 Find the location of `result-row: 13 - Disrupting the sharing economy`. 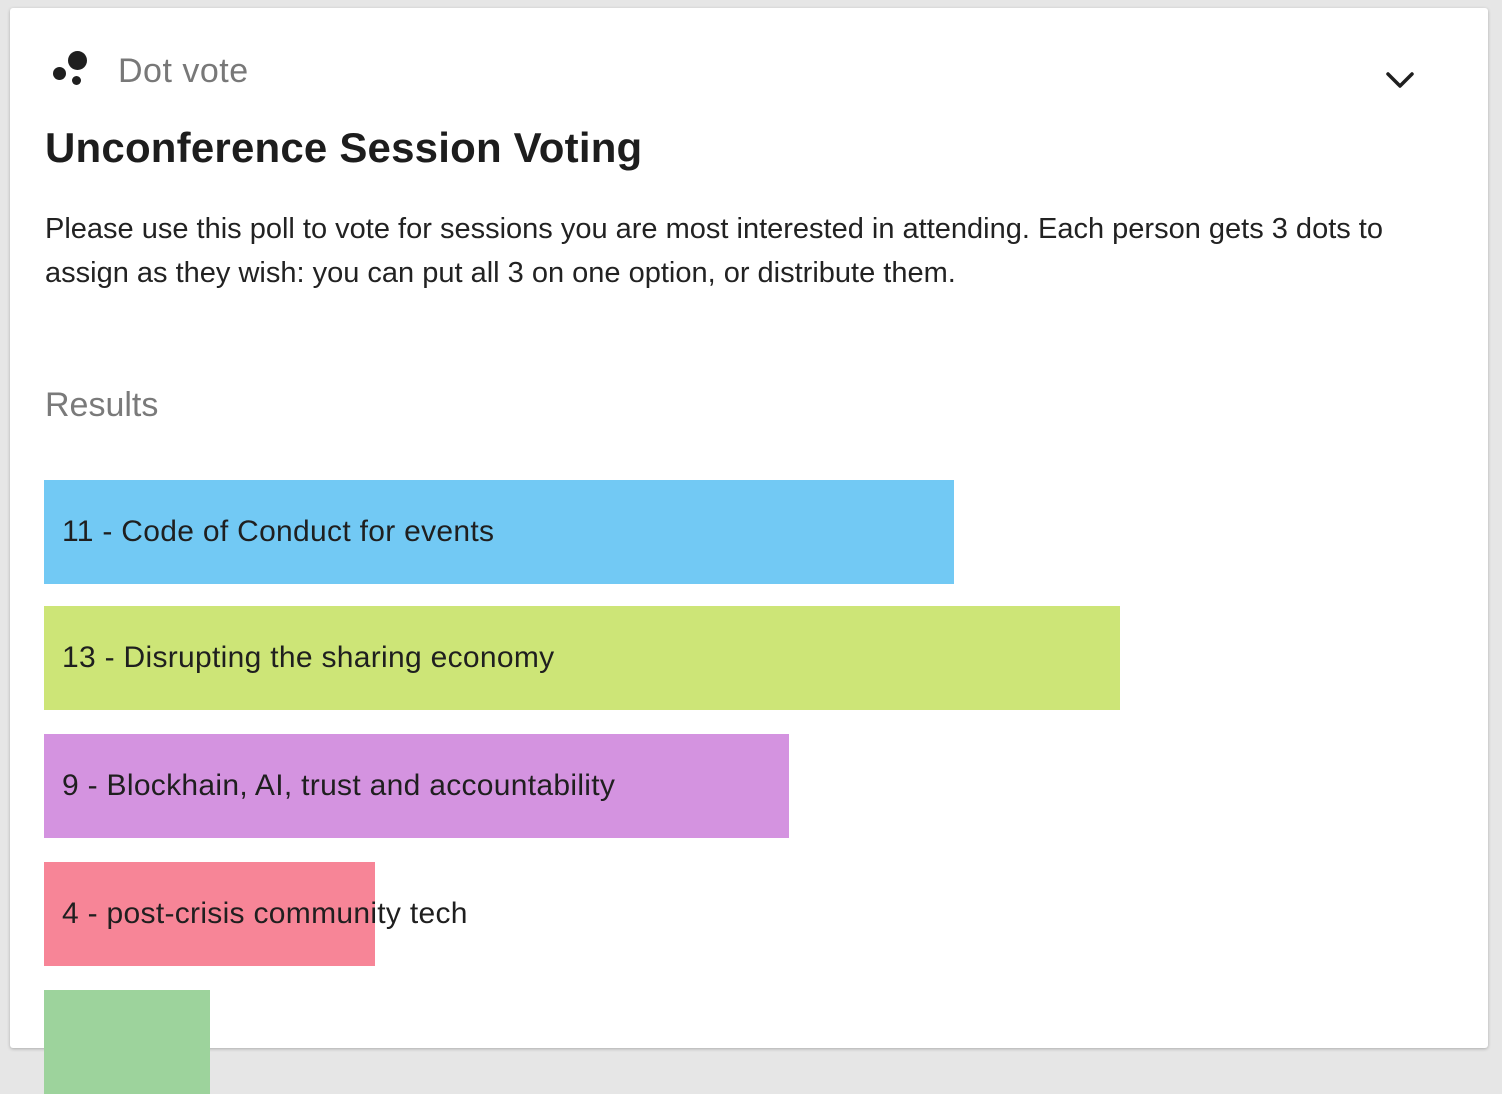

result-row: 13 - Disrupting the sharing economy is located at coordinates (734, 658).